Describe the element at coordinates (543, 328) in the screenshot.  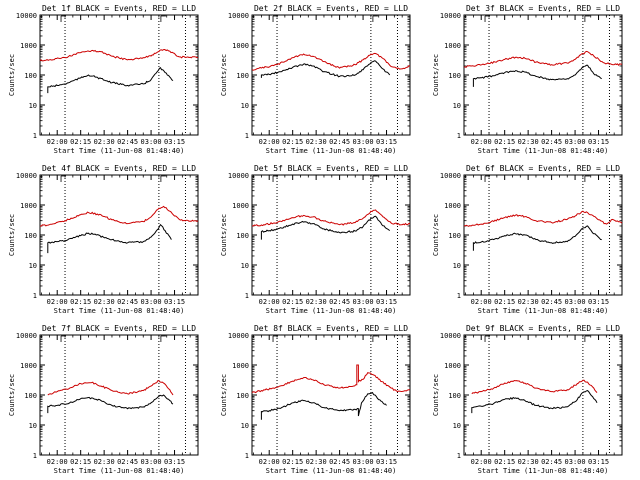
I see `chart-title: Det 9f BLACK = Events, RED = LLD` at that location.